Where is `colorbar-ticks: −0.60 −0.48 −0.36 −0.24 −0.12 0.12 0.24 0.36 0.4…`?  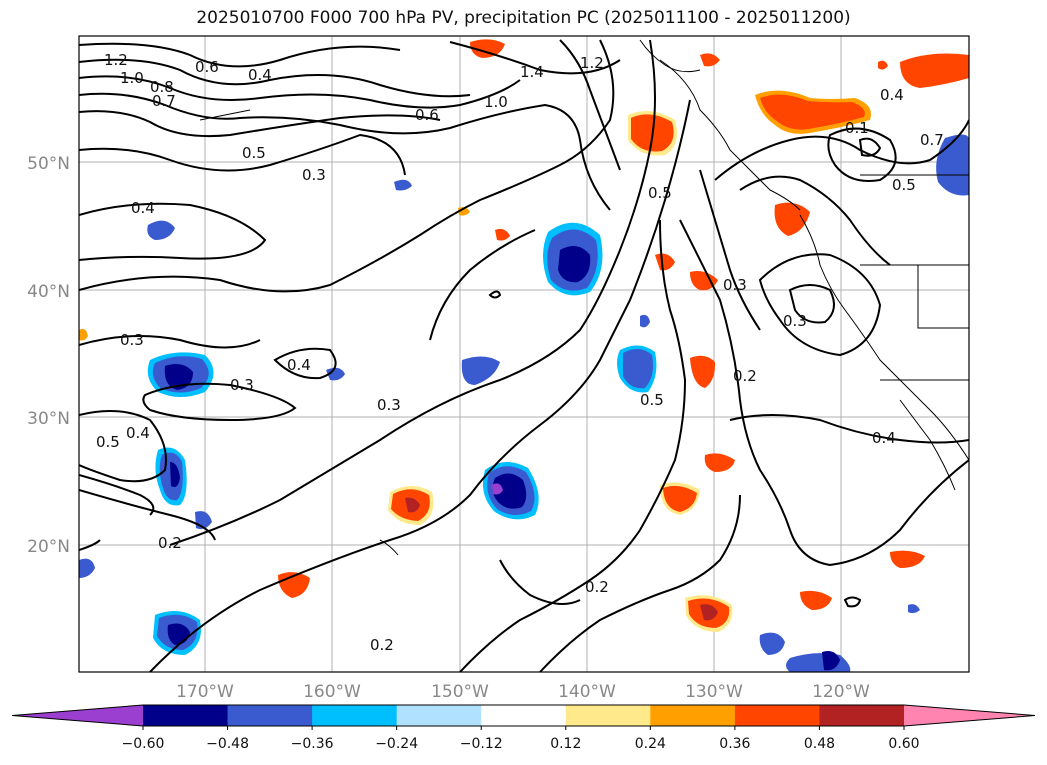
colorbar-ticks: −0.60 −0.48 −0.36 −0.24 −0.12 0.12 0.24 0.36 0.4… is located at coordinates (521, 739).